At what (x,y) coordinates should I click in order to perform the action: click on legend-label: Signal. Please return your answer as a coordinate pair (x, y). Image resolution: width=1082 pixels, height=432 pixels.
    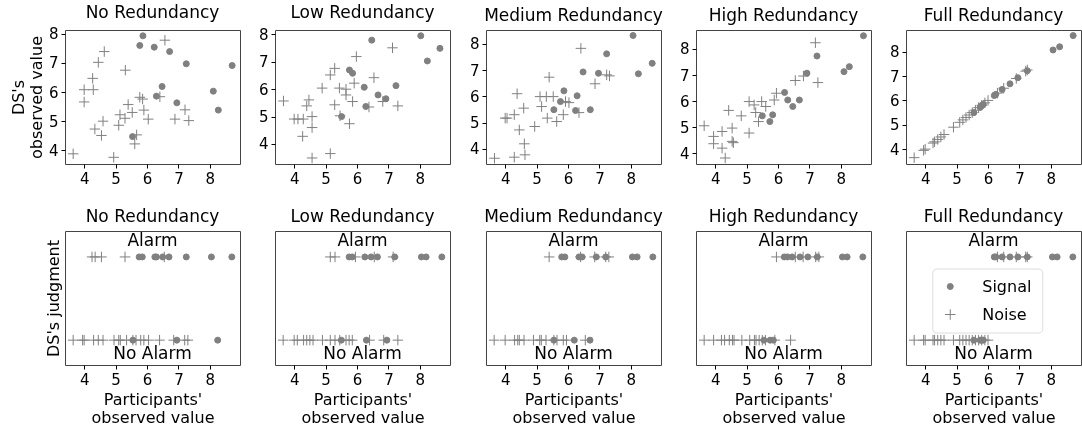
    Looking at the image, I should click on (1007, 286).